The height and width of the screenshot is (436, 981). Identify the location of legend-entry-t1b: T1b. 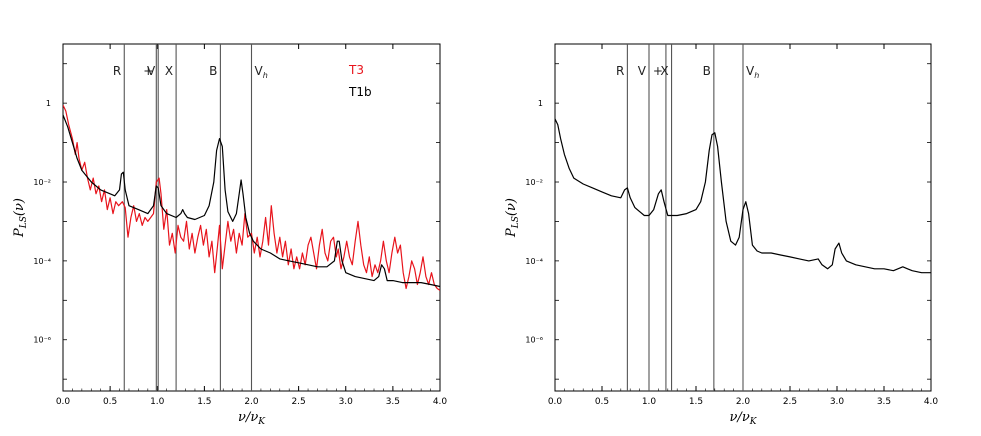
(360, 92).